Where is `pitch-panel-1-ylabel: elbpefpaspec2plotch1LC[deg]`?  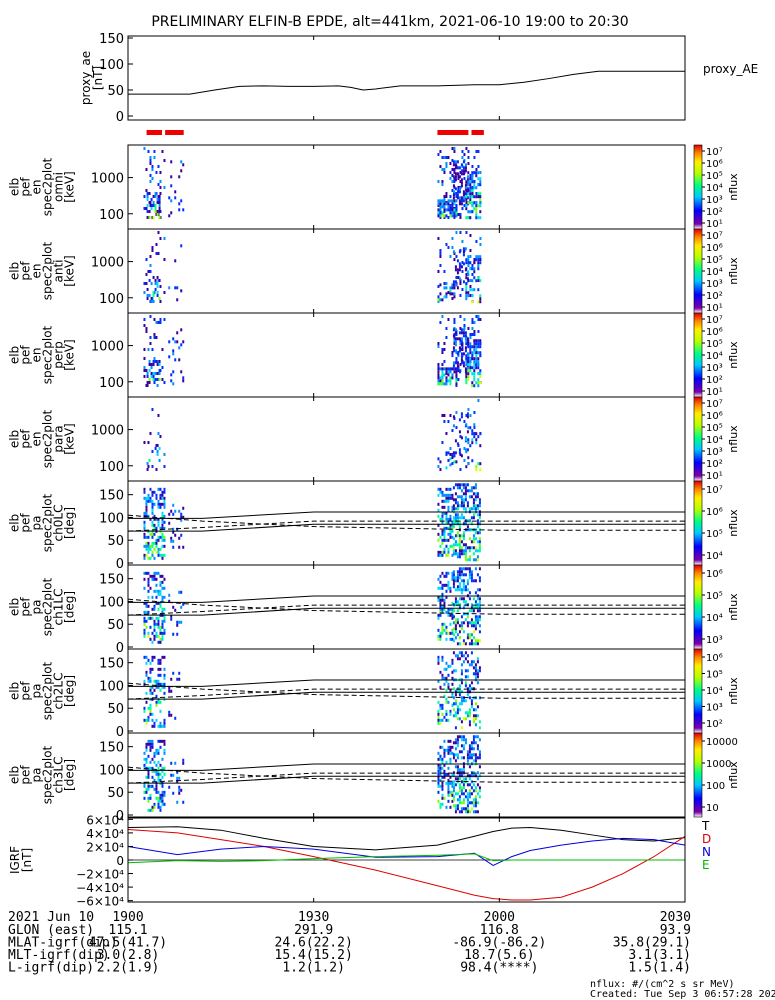 pitch-panel-1-ylabel: elbpefpaspec2plotch1LC[deg] is located at coordinates (42, 606).